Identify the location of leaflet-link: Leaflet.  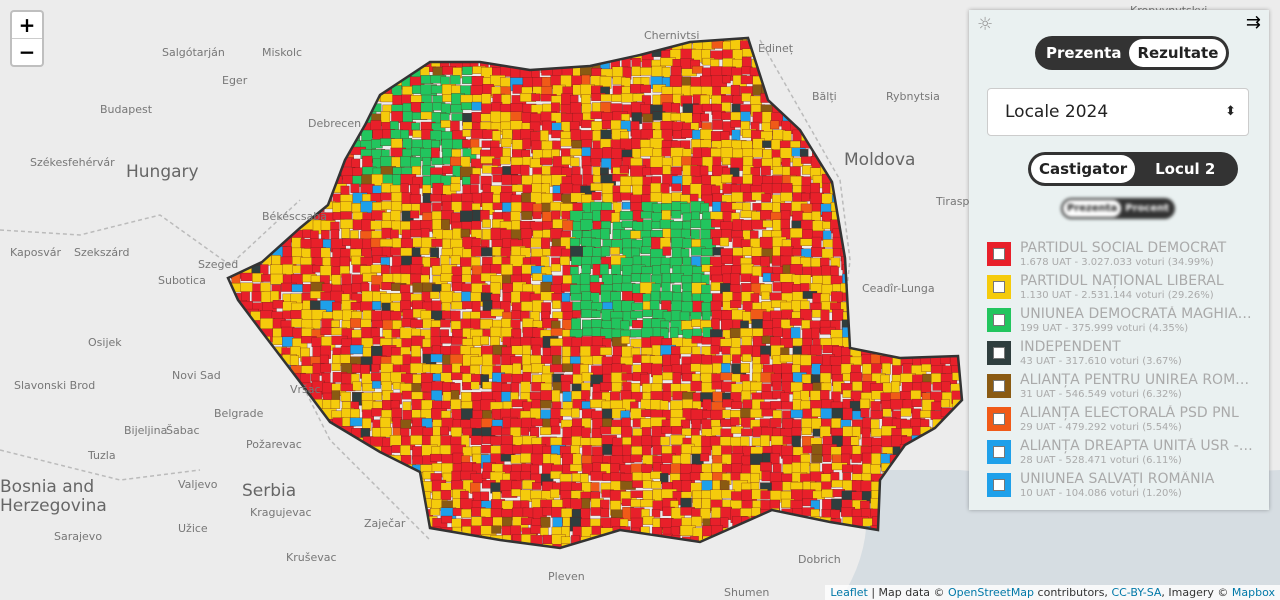
(849, 592).